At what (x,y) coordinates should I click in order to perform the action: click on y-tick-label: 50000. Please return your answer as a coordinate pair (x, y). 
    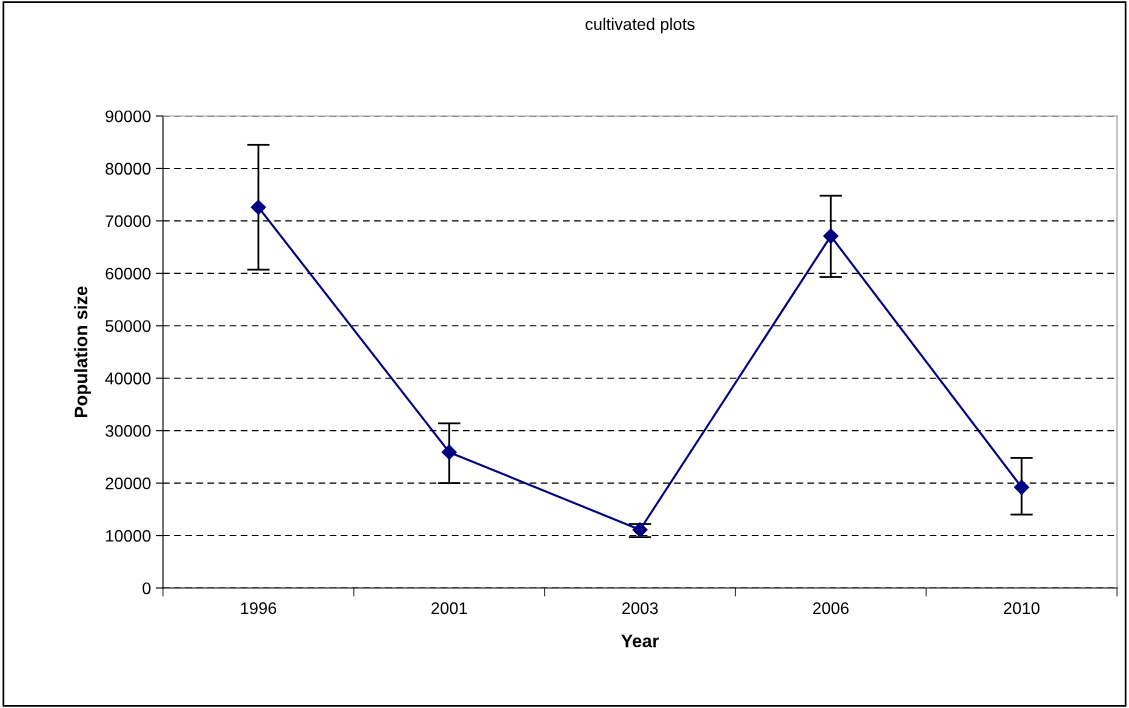
    Looking at the image, I should click on (128, 326).